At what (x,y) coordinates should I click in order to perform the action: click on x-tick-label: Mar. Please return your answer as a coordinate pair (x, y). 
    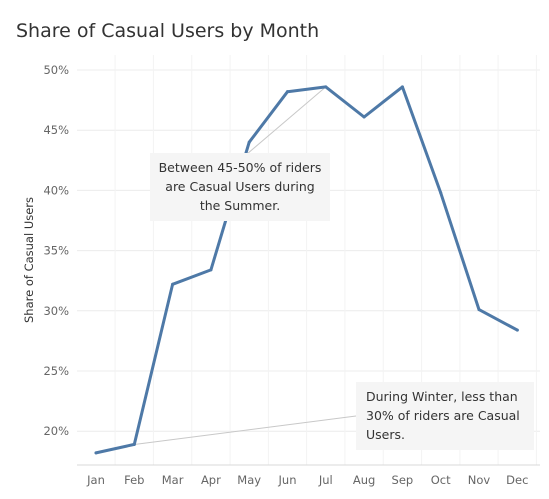
    Looking at the image, I should click on (173, 480).